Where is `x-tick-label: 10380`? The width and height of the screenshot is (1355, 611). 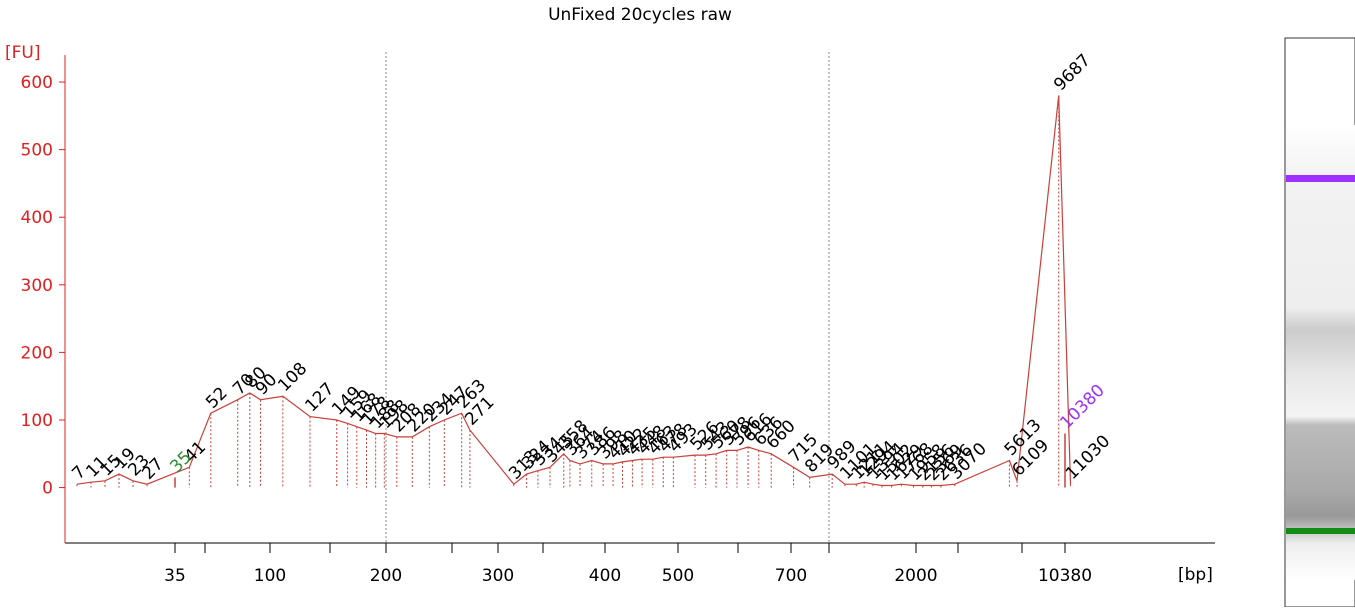 x-tick-label: 10380 is located at coordinates (1065, 576).